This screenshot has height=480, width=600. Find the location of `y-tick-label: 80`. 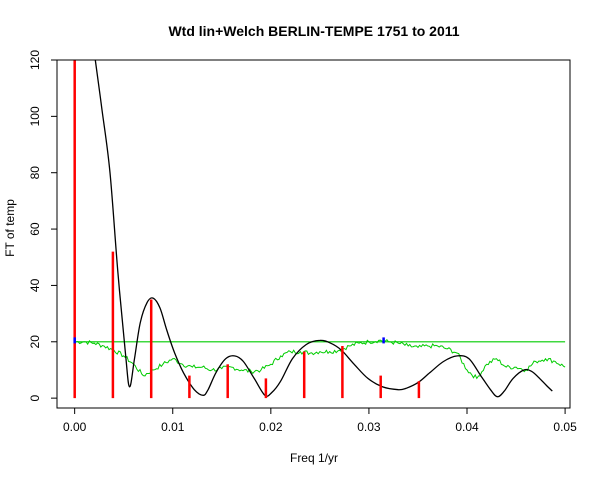

y-tick-label: 80 is located at coordinates (35, 173).